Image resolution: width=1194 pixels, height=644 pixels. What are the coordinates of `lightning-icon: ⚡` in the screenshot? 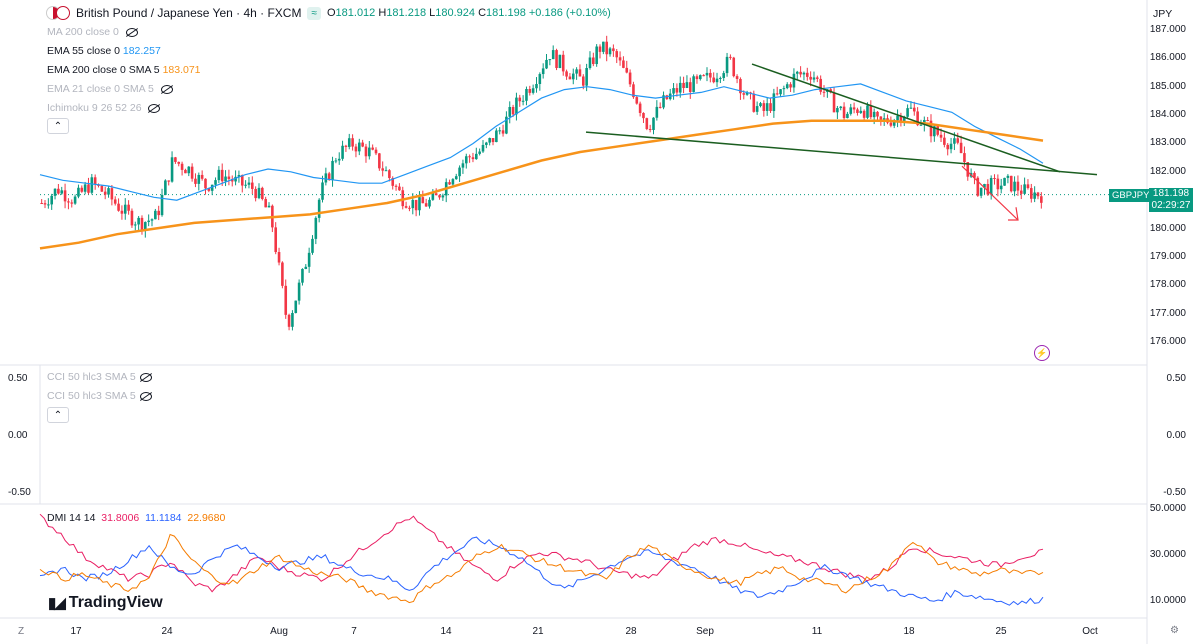 It's located at (1042, 353).